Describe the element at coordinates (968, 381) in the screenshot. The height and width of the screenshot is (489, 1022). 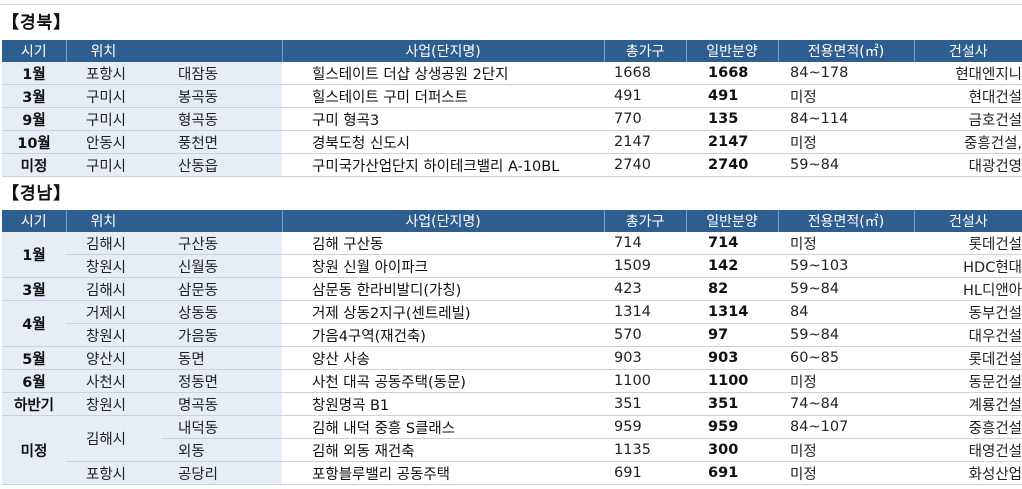
I see `builder-cell: 동문건설` at that location.